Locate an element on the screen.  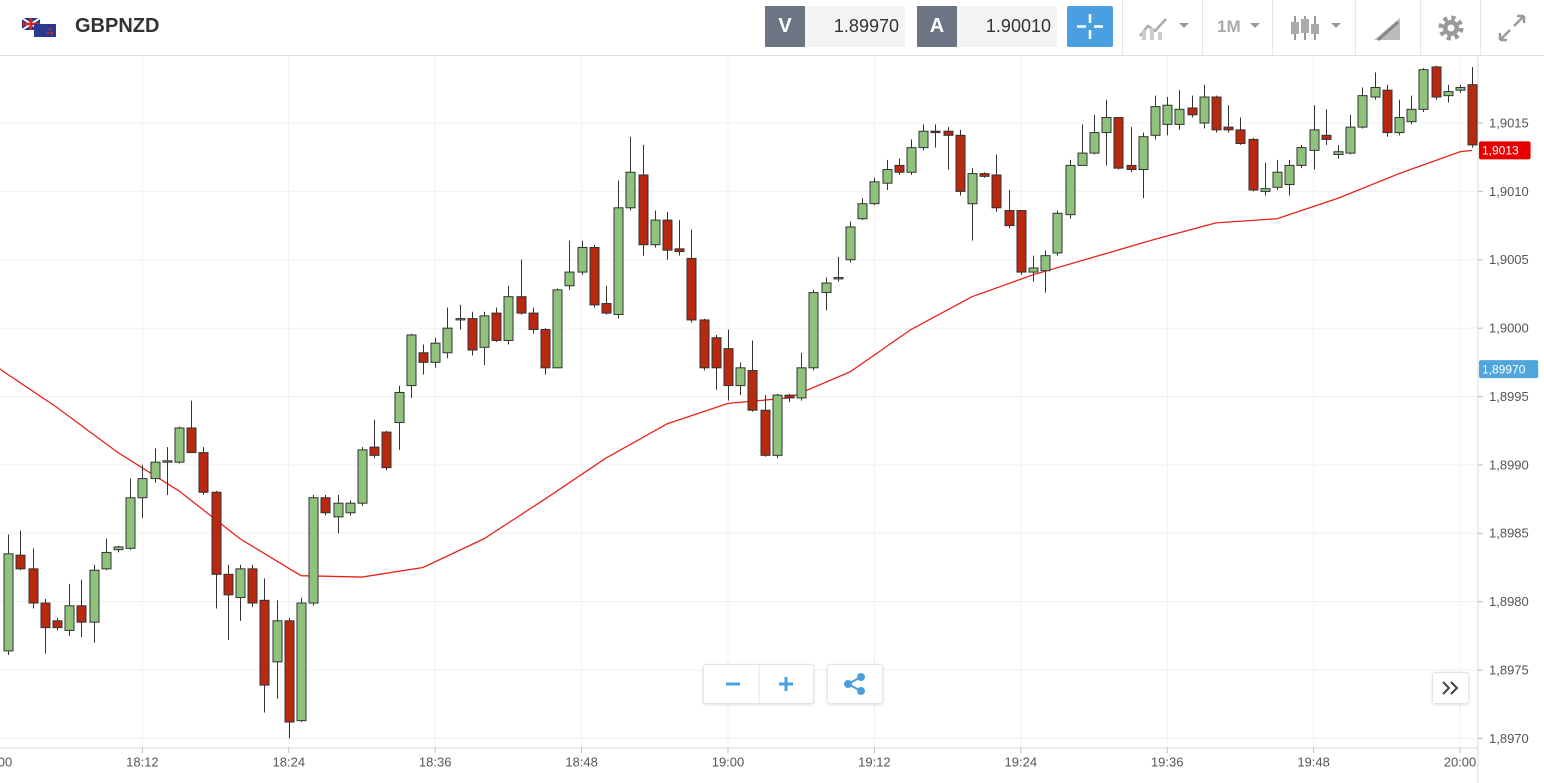
x-tick-label: 18:12 is located at coordinates (142, 761).